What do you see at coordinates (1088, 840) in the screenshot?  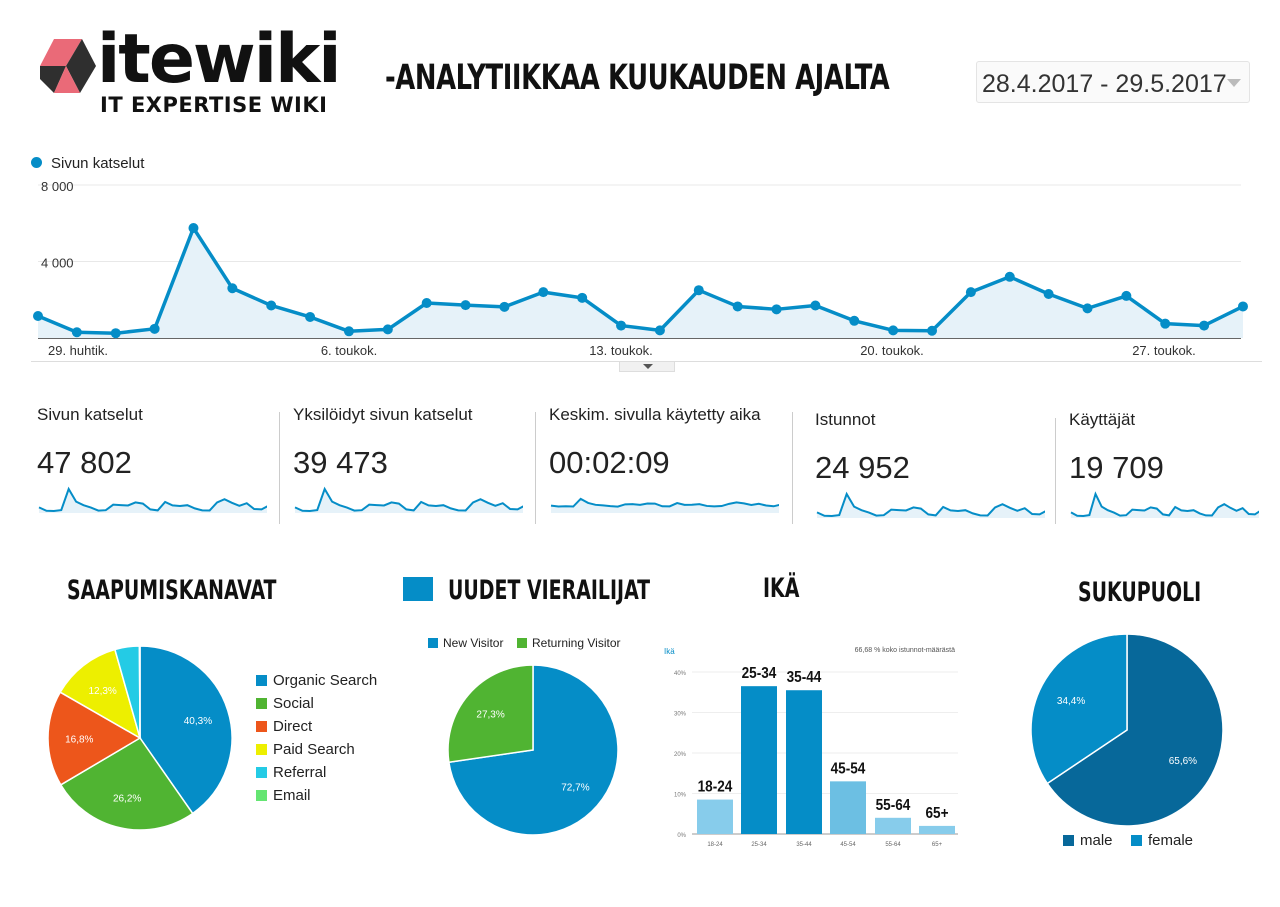 I see `legend-item: male` at bounding box center [1088, 840].